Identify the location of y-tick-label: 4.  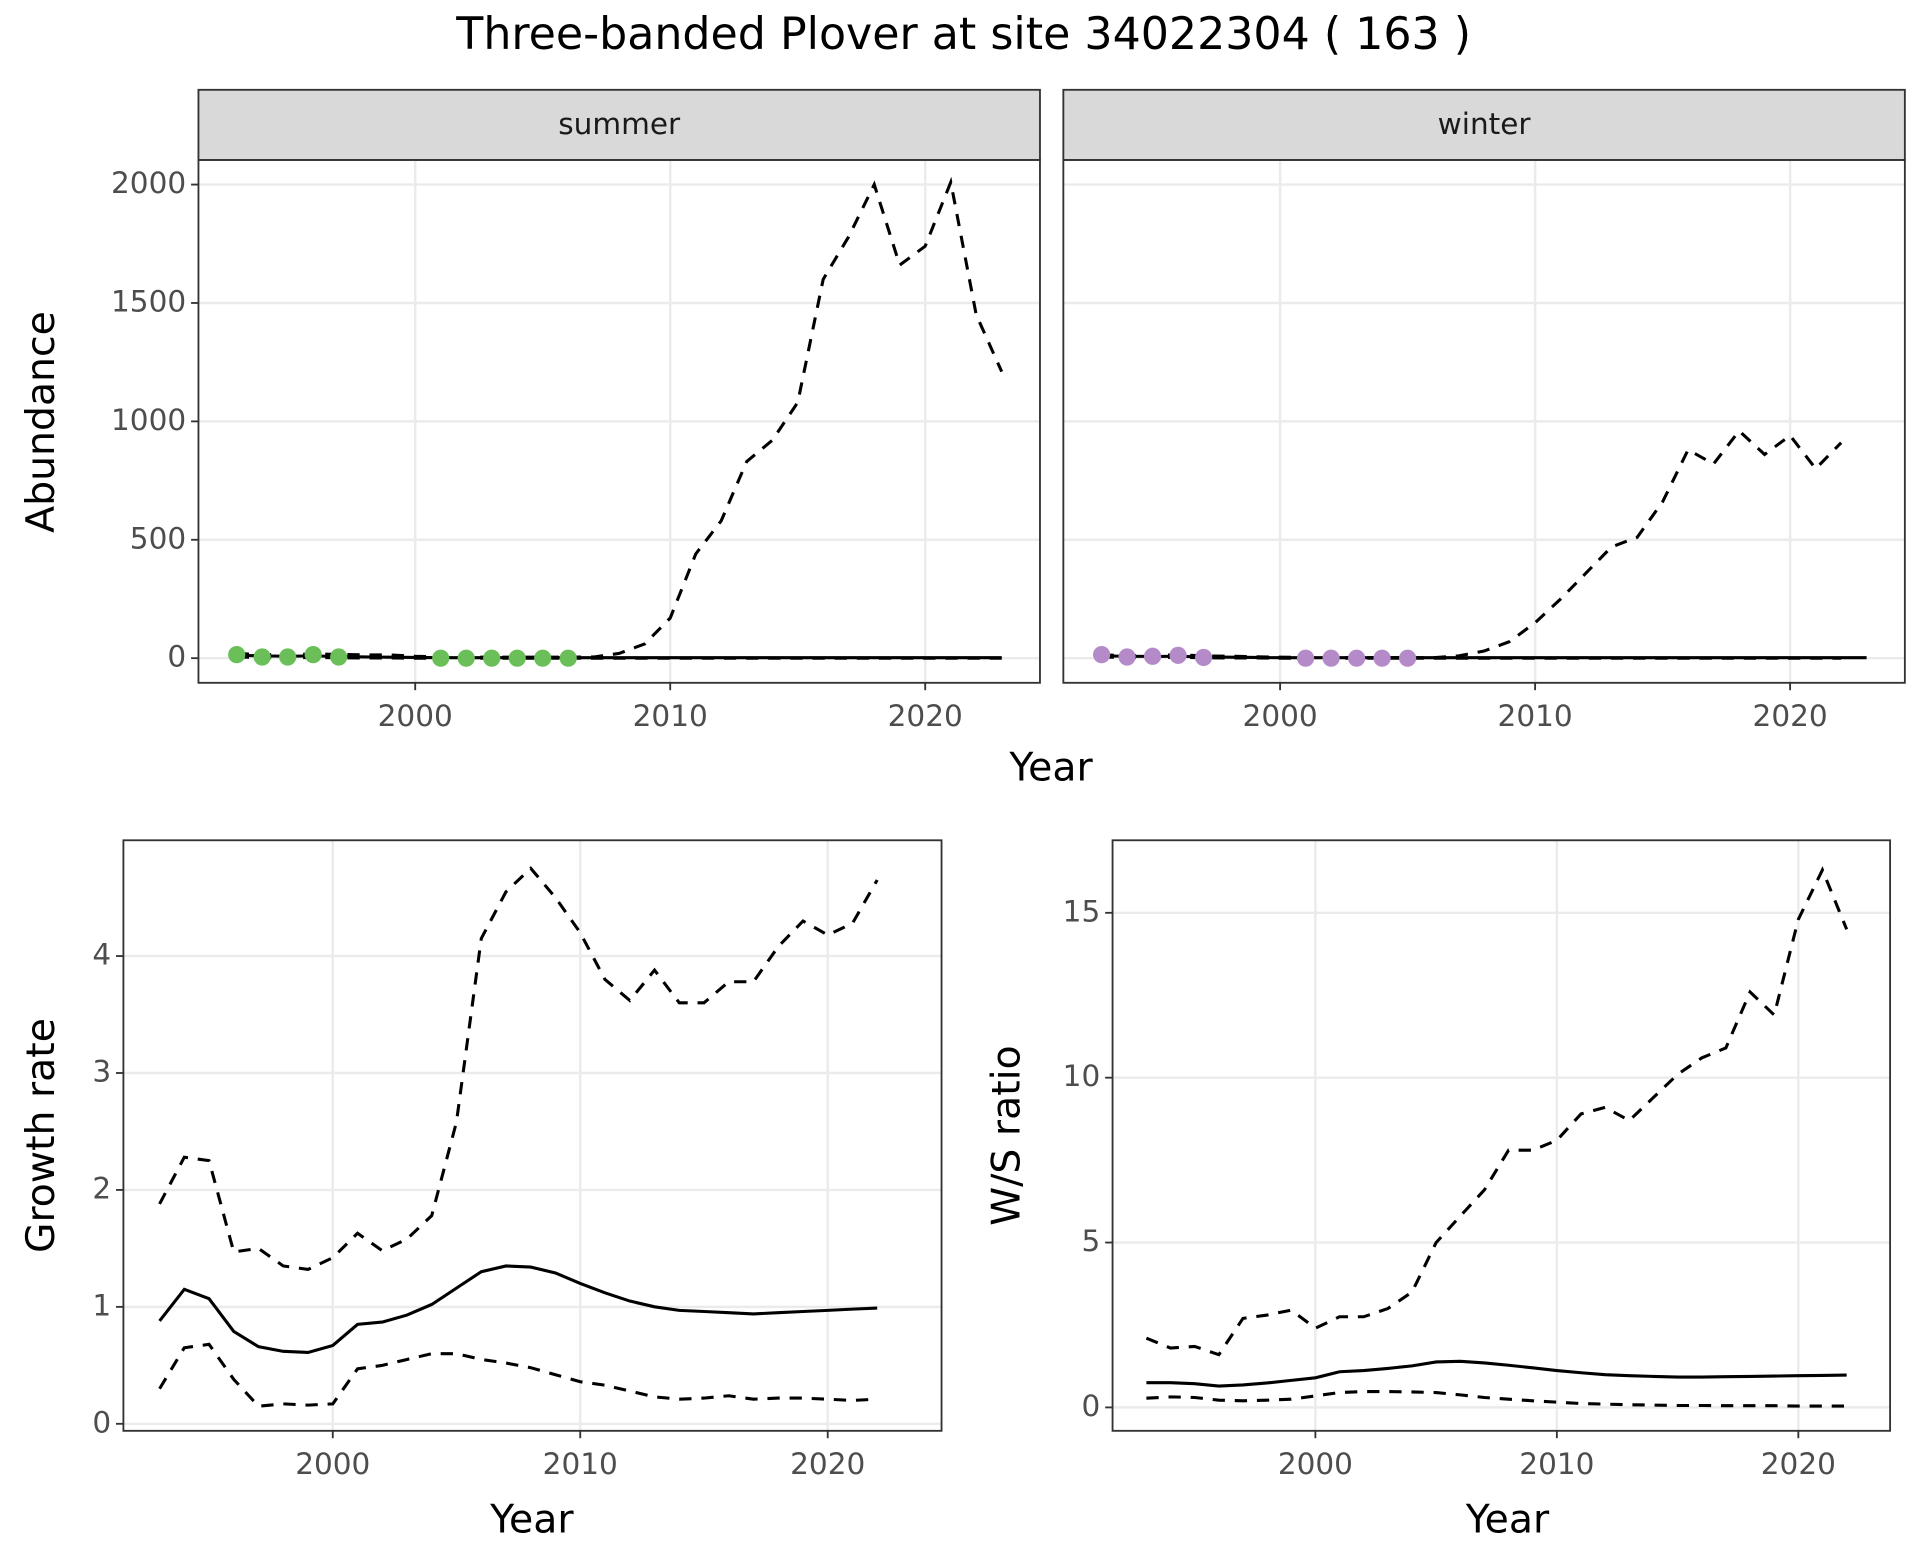
(101, 955).